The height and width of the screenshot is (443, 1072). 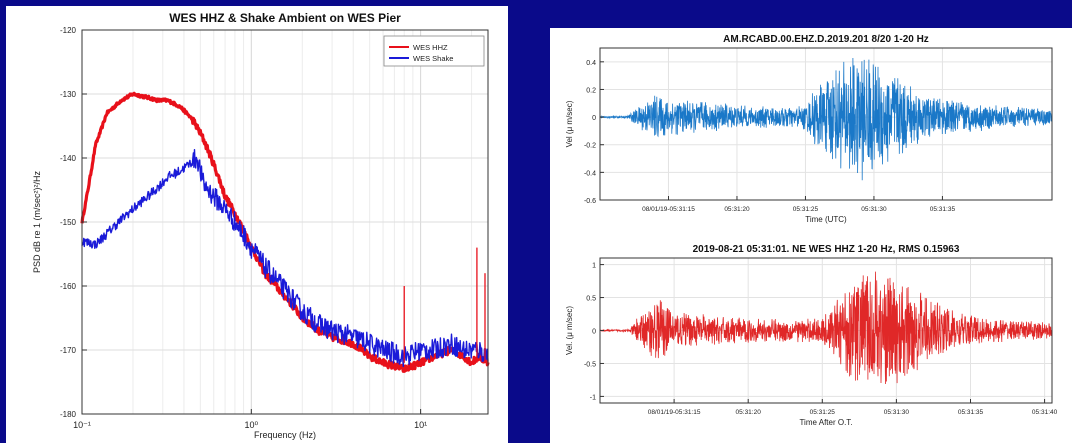 What do you see at coordinates (594, 266) in the screenshot?
I see `y-tick-label: 1` at bounding box center [594, 266].